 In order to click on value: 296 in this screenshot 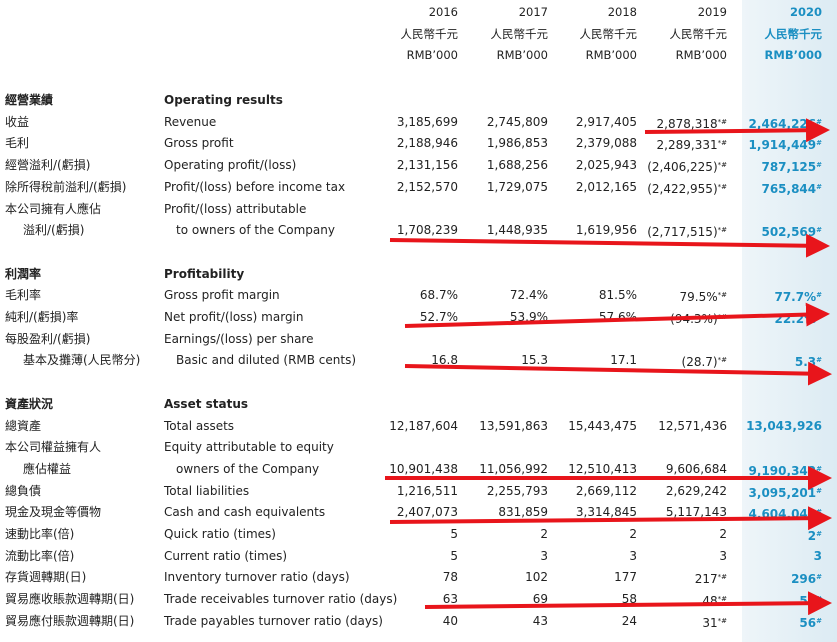, I will do `click(804, 579)`.